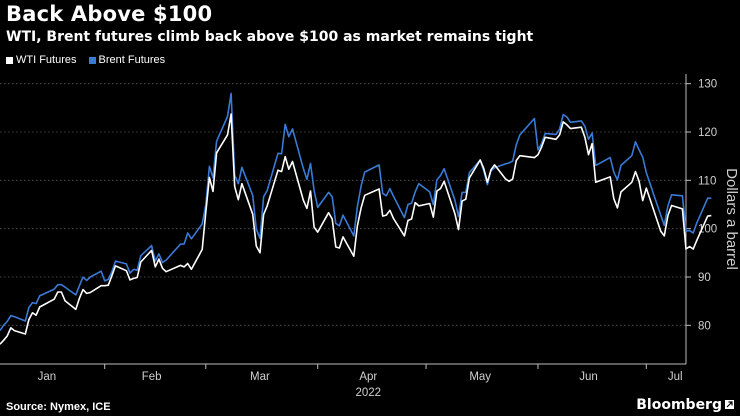 Image resolution: width=740 pixels, height=416 pixels. Describe the element at coordinates (132, 60) in the screenshot. I see `legend-label-brent: Brent Futures` at that location.